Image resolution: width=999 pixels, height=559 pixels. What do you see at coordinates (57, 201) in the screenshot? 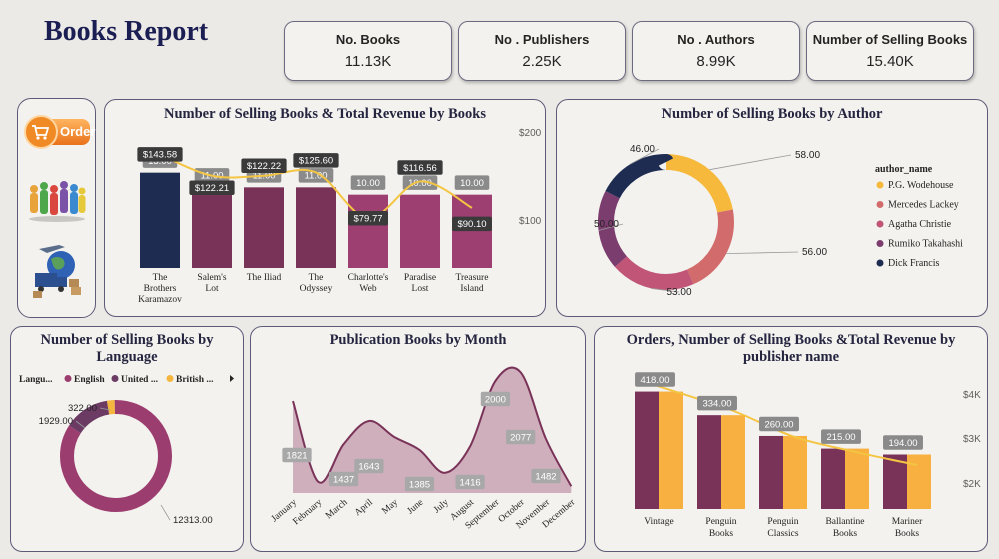
I see `people-crowd-icon` at bounding box center [57, 201].